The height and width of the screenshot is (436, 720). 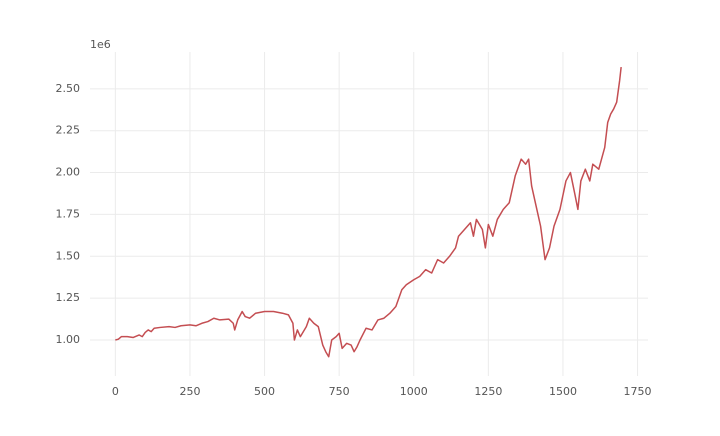 What do you see at coordinates (414, 391) in the screenshot?
I see `x-tick-label: 1000` at bounding box center [414, 391].